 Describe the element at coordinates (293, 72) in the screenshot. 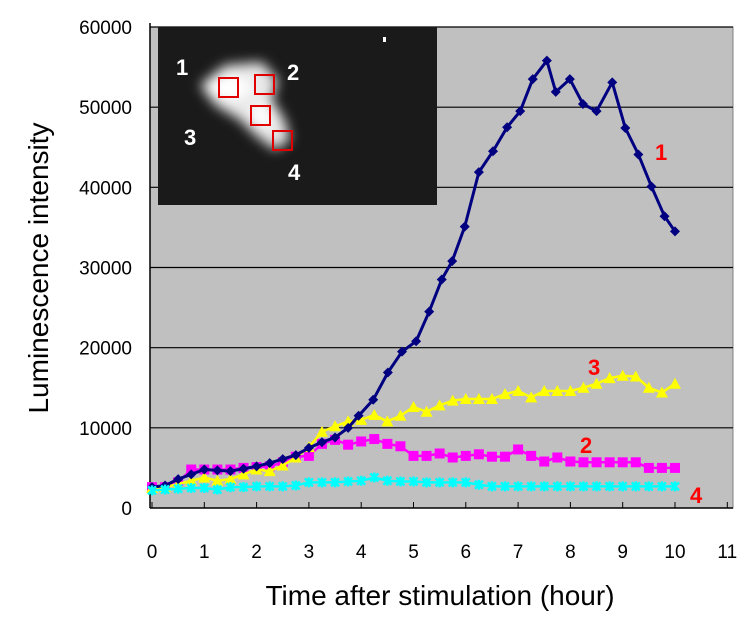

I see `inset-label-2: 2` at that location.